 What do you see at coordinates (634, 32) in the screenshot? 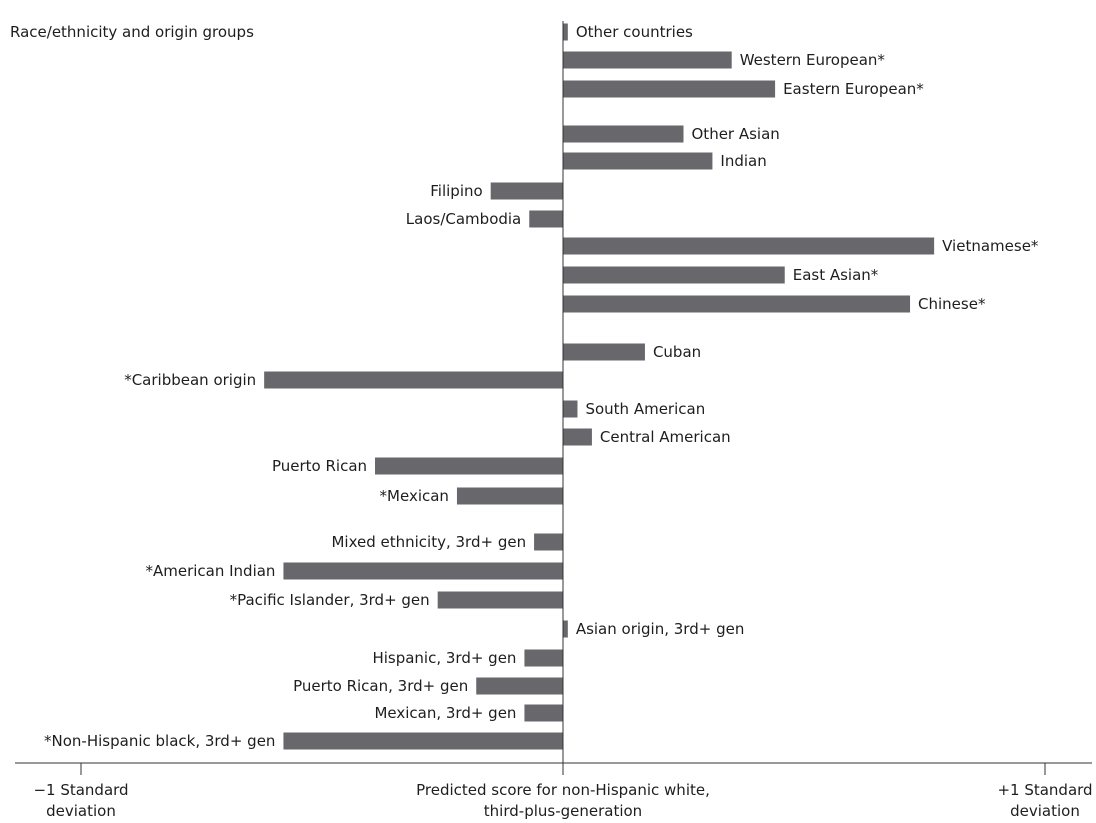
I see `bar-label: Other countries` at bounding box center [634, 32].